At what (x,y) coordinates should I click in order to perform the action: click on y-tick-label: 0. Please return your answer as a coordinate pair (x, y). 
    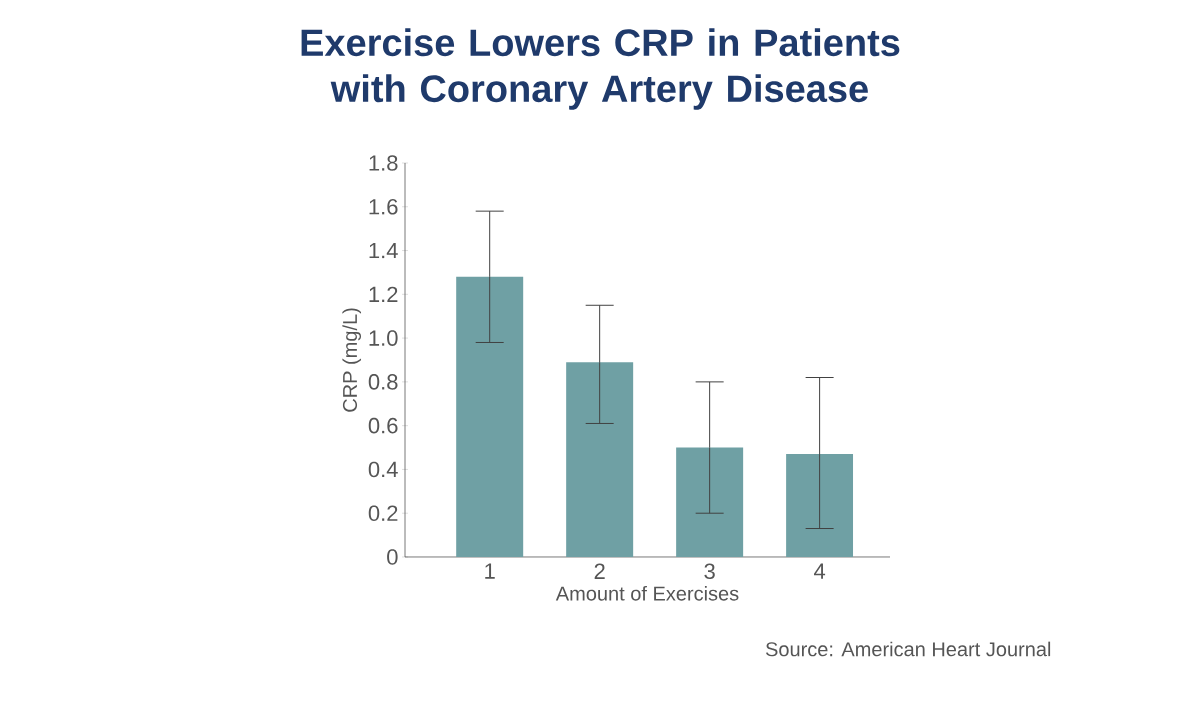
    Looking at the image, I should click on (392, 557).